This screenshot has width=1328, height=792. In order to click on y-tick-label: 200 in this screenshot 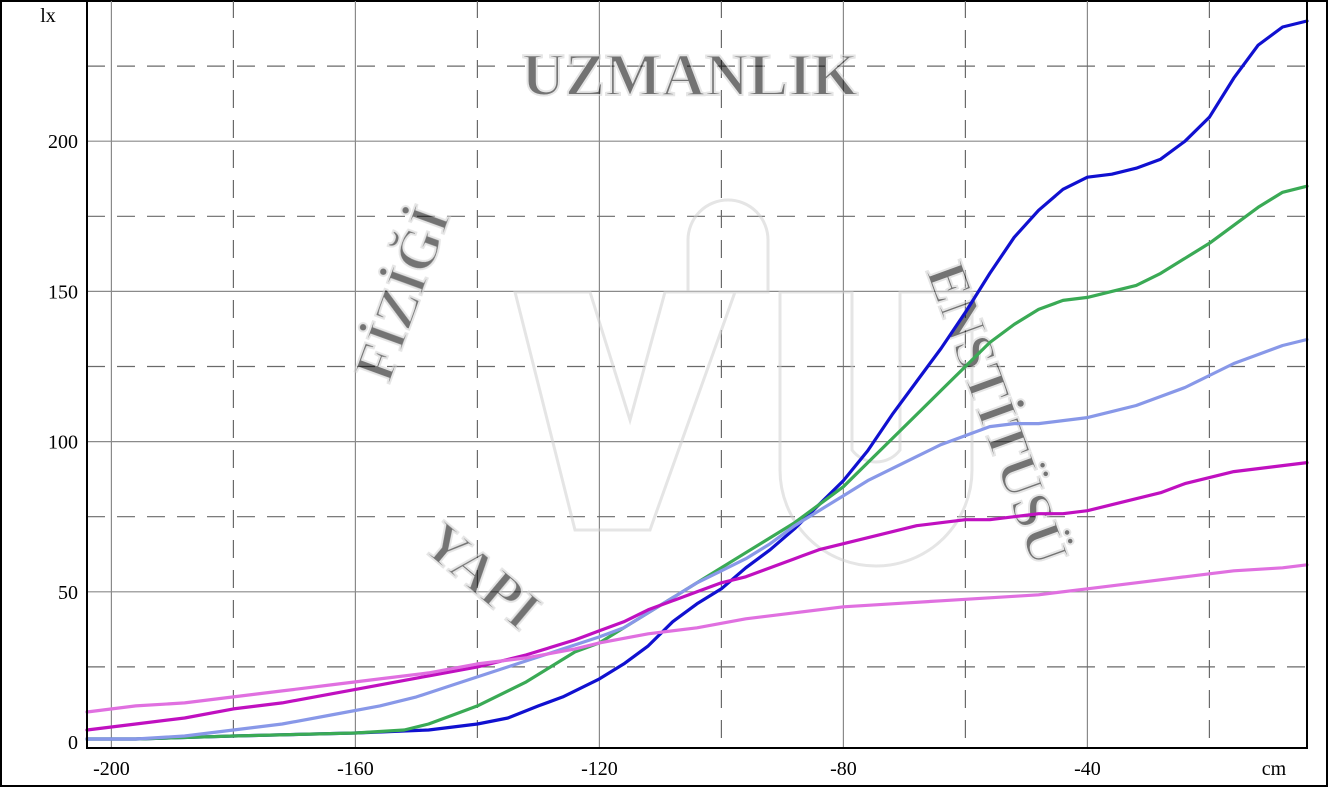, I will do `click(63, 142)`.